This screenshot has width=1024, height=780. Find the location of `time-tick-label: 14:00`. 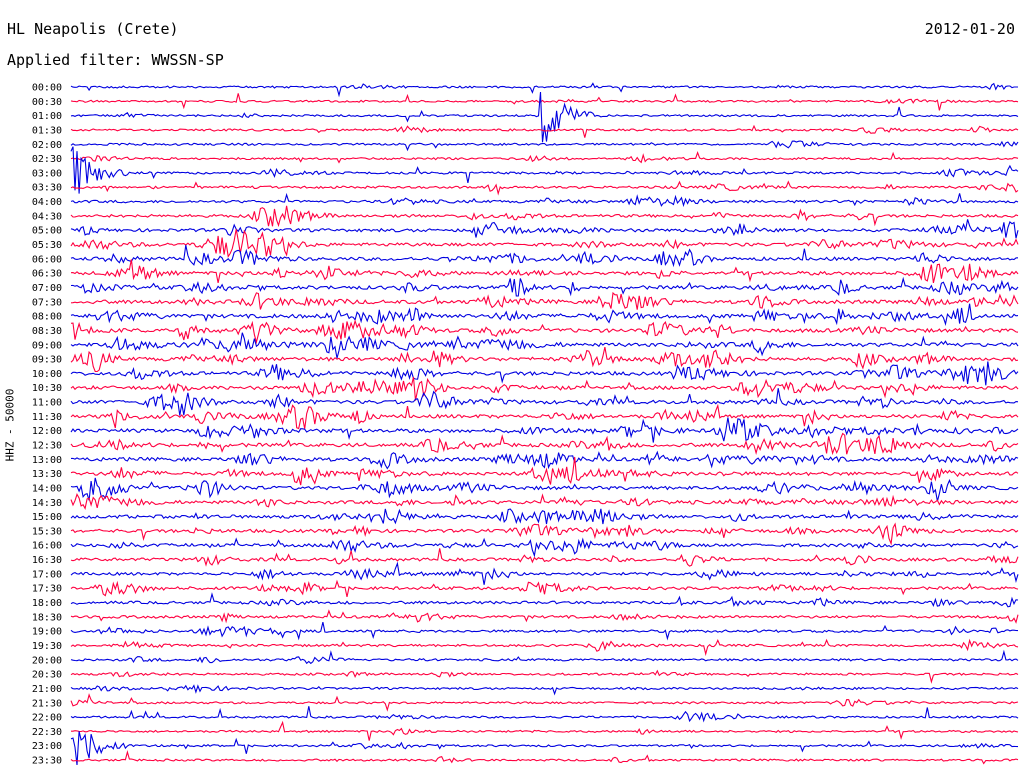

time-tick-label: 14:00 is located at coordinates (47, 488).